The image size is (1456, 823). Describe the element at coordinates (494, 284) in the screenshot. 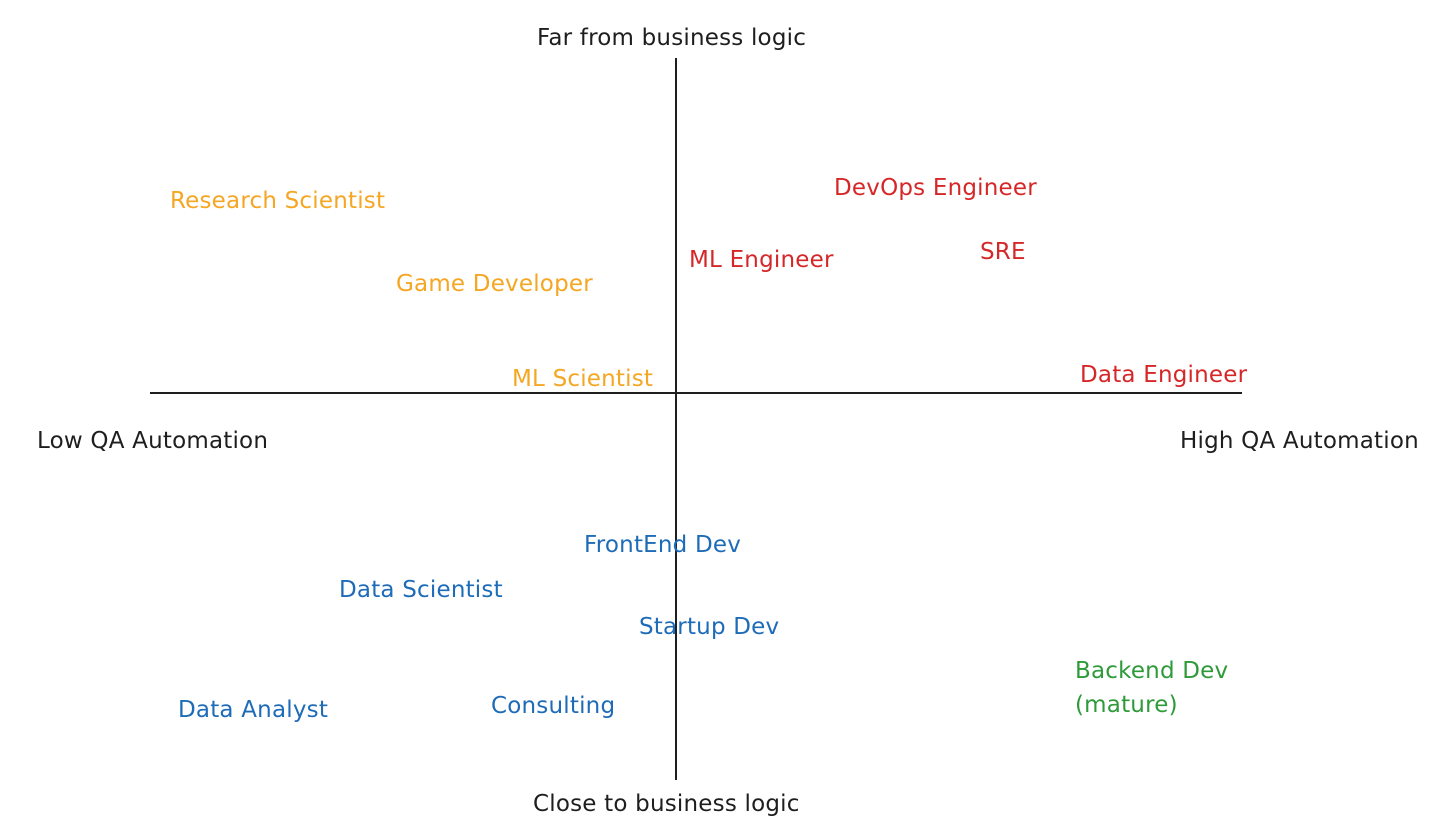

I see `role-game-developer: Game Developer` at that location.